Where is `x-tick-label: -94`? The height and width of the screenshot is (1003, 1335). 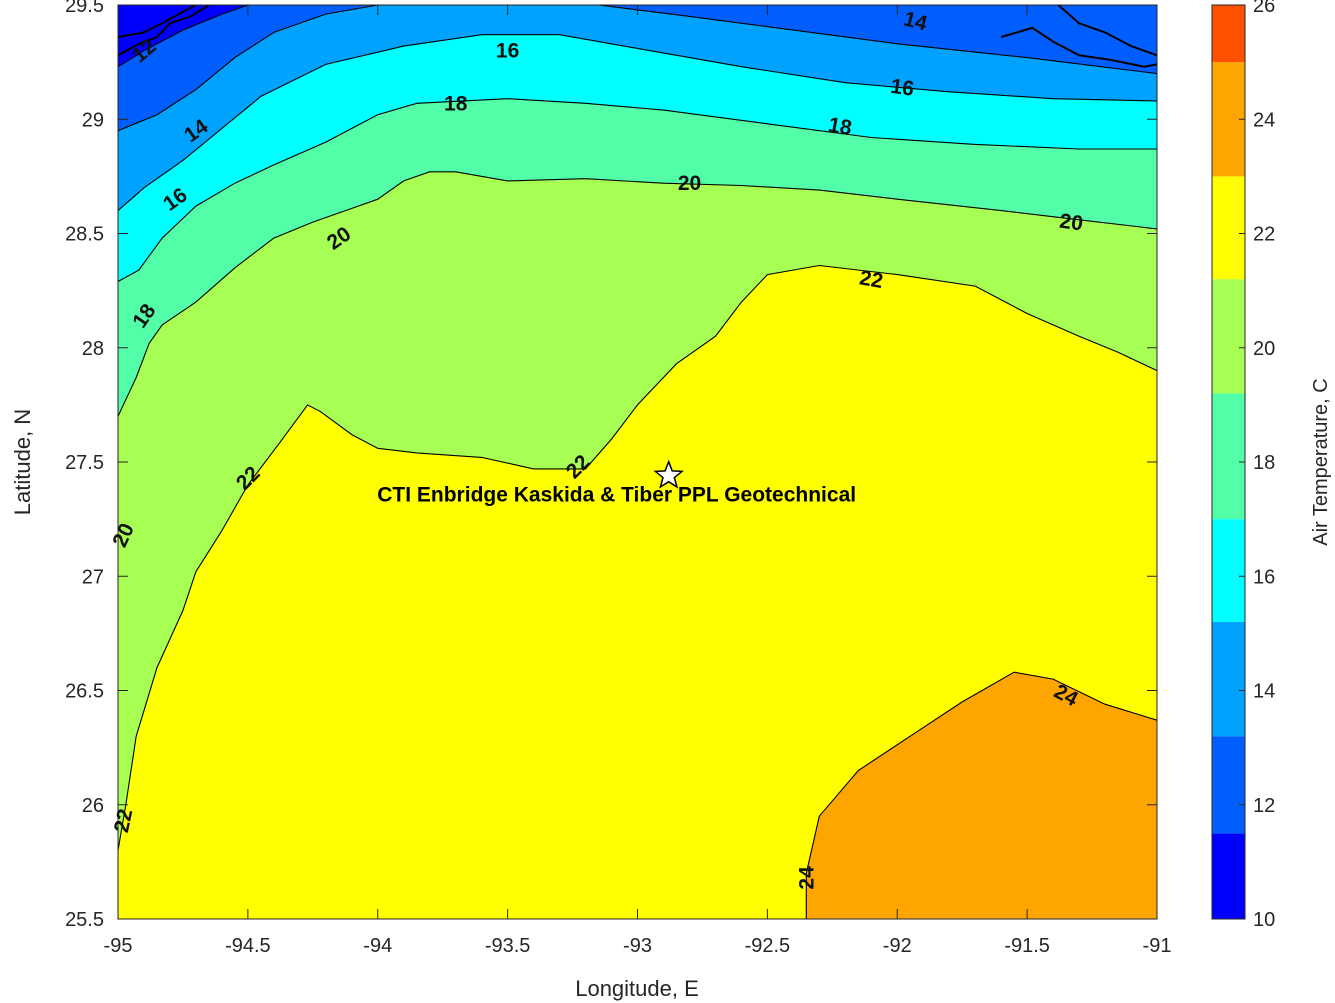
x-tick-label: -94 is located at coordinates (377, 946).